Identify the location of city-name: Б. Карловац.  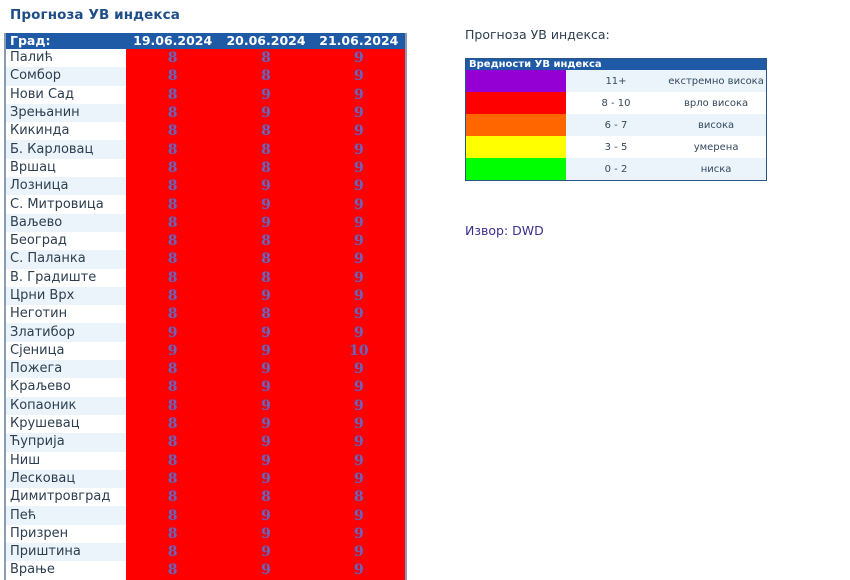
(65, 149).